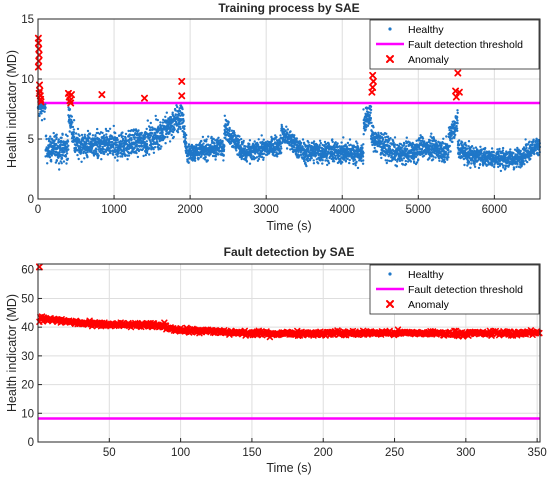  I want to click on x-tick-label: 4000, so click(342, 210).